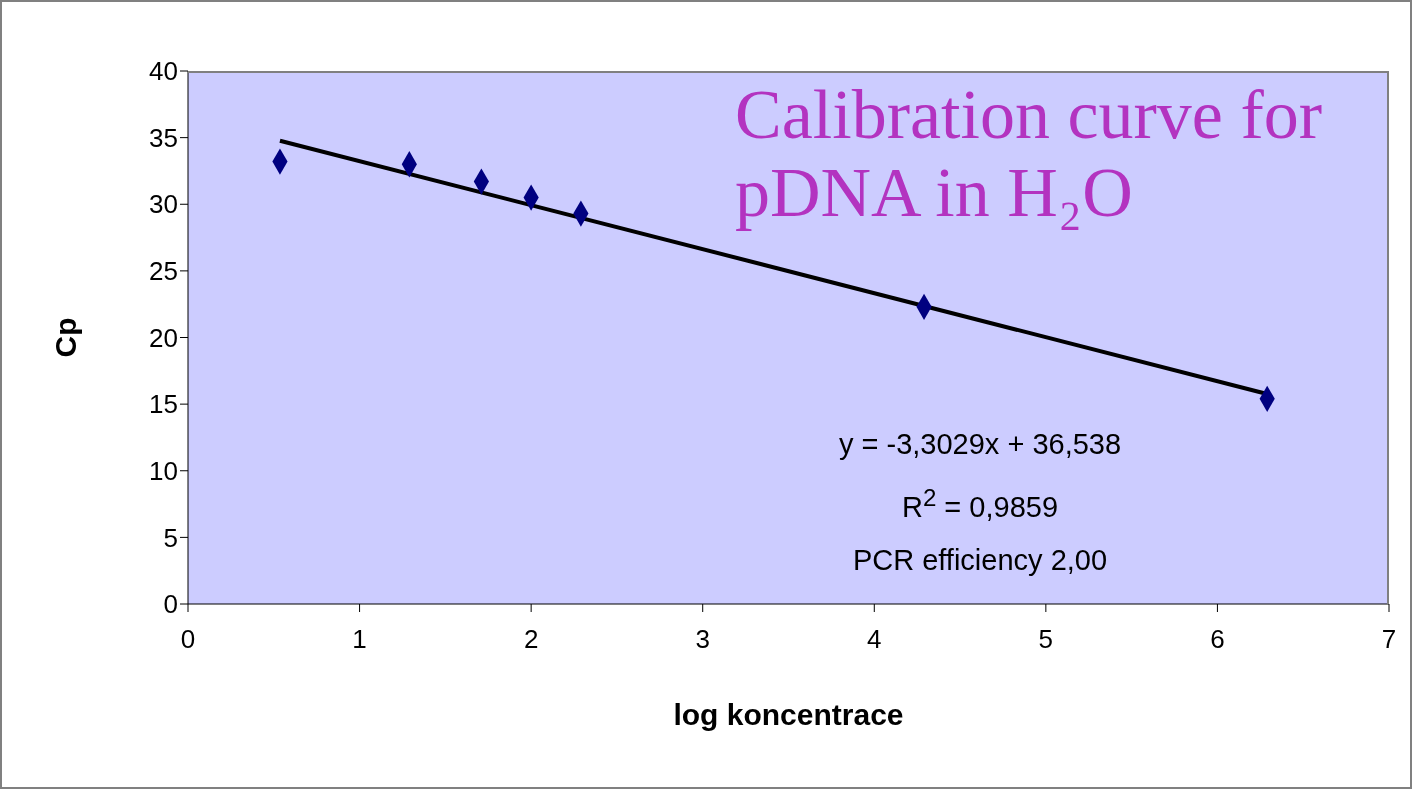 Image resolution: width=1412 pixels, height=789 pixels. I want to click on annotation: R$^{2}$ = 0,9859, so click(980, 504).